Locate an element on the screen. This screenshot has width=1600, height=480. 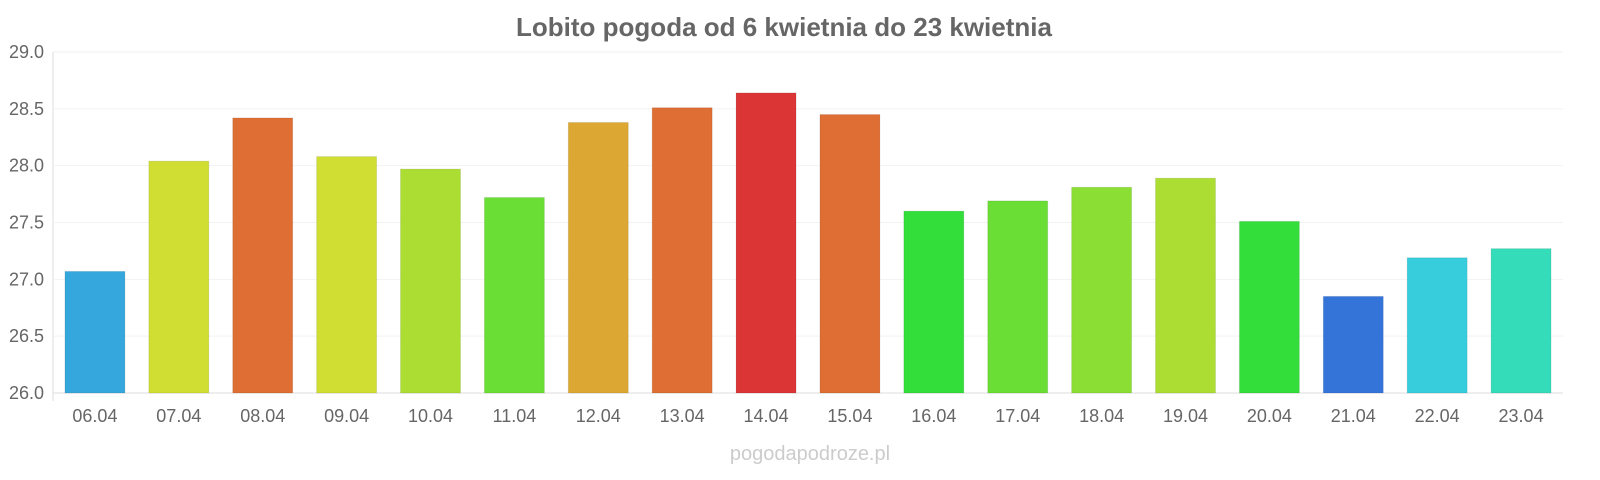
watermark: pogodapodroze.pl is located at coordinates (810, 454).